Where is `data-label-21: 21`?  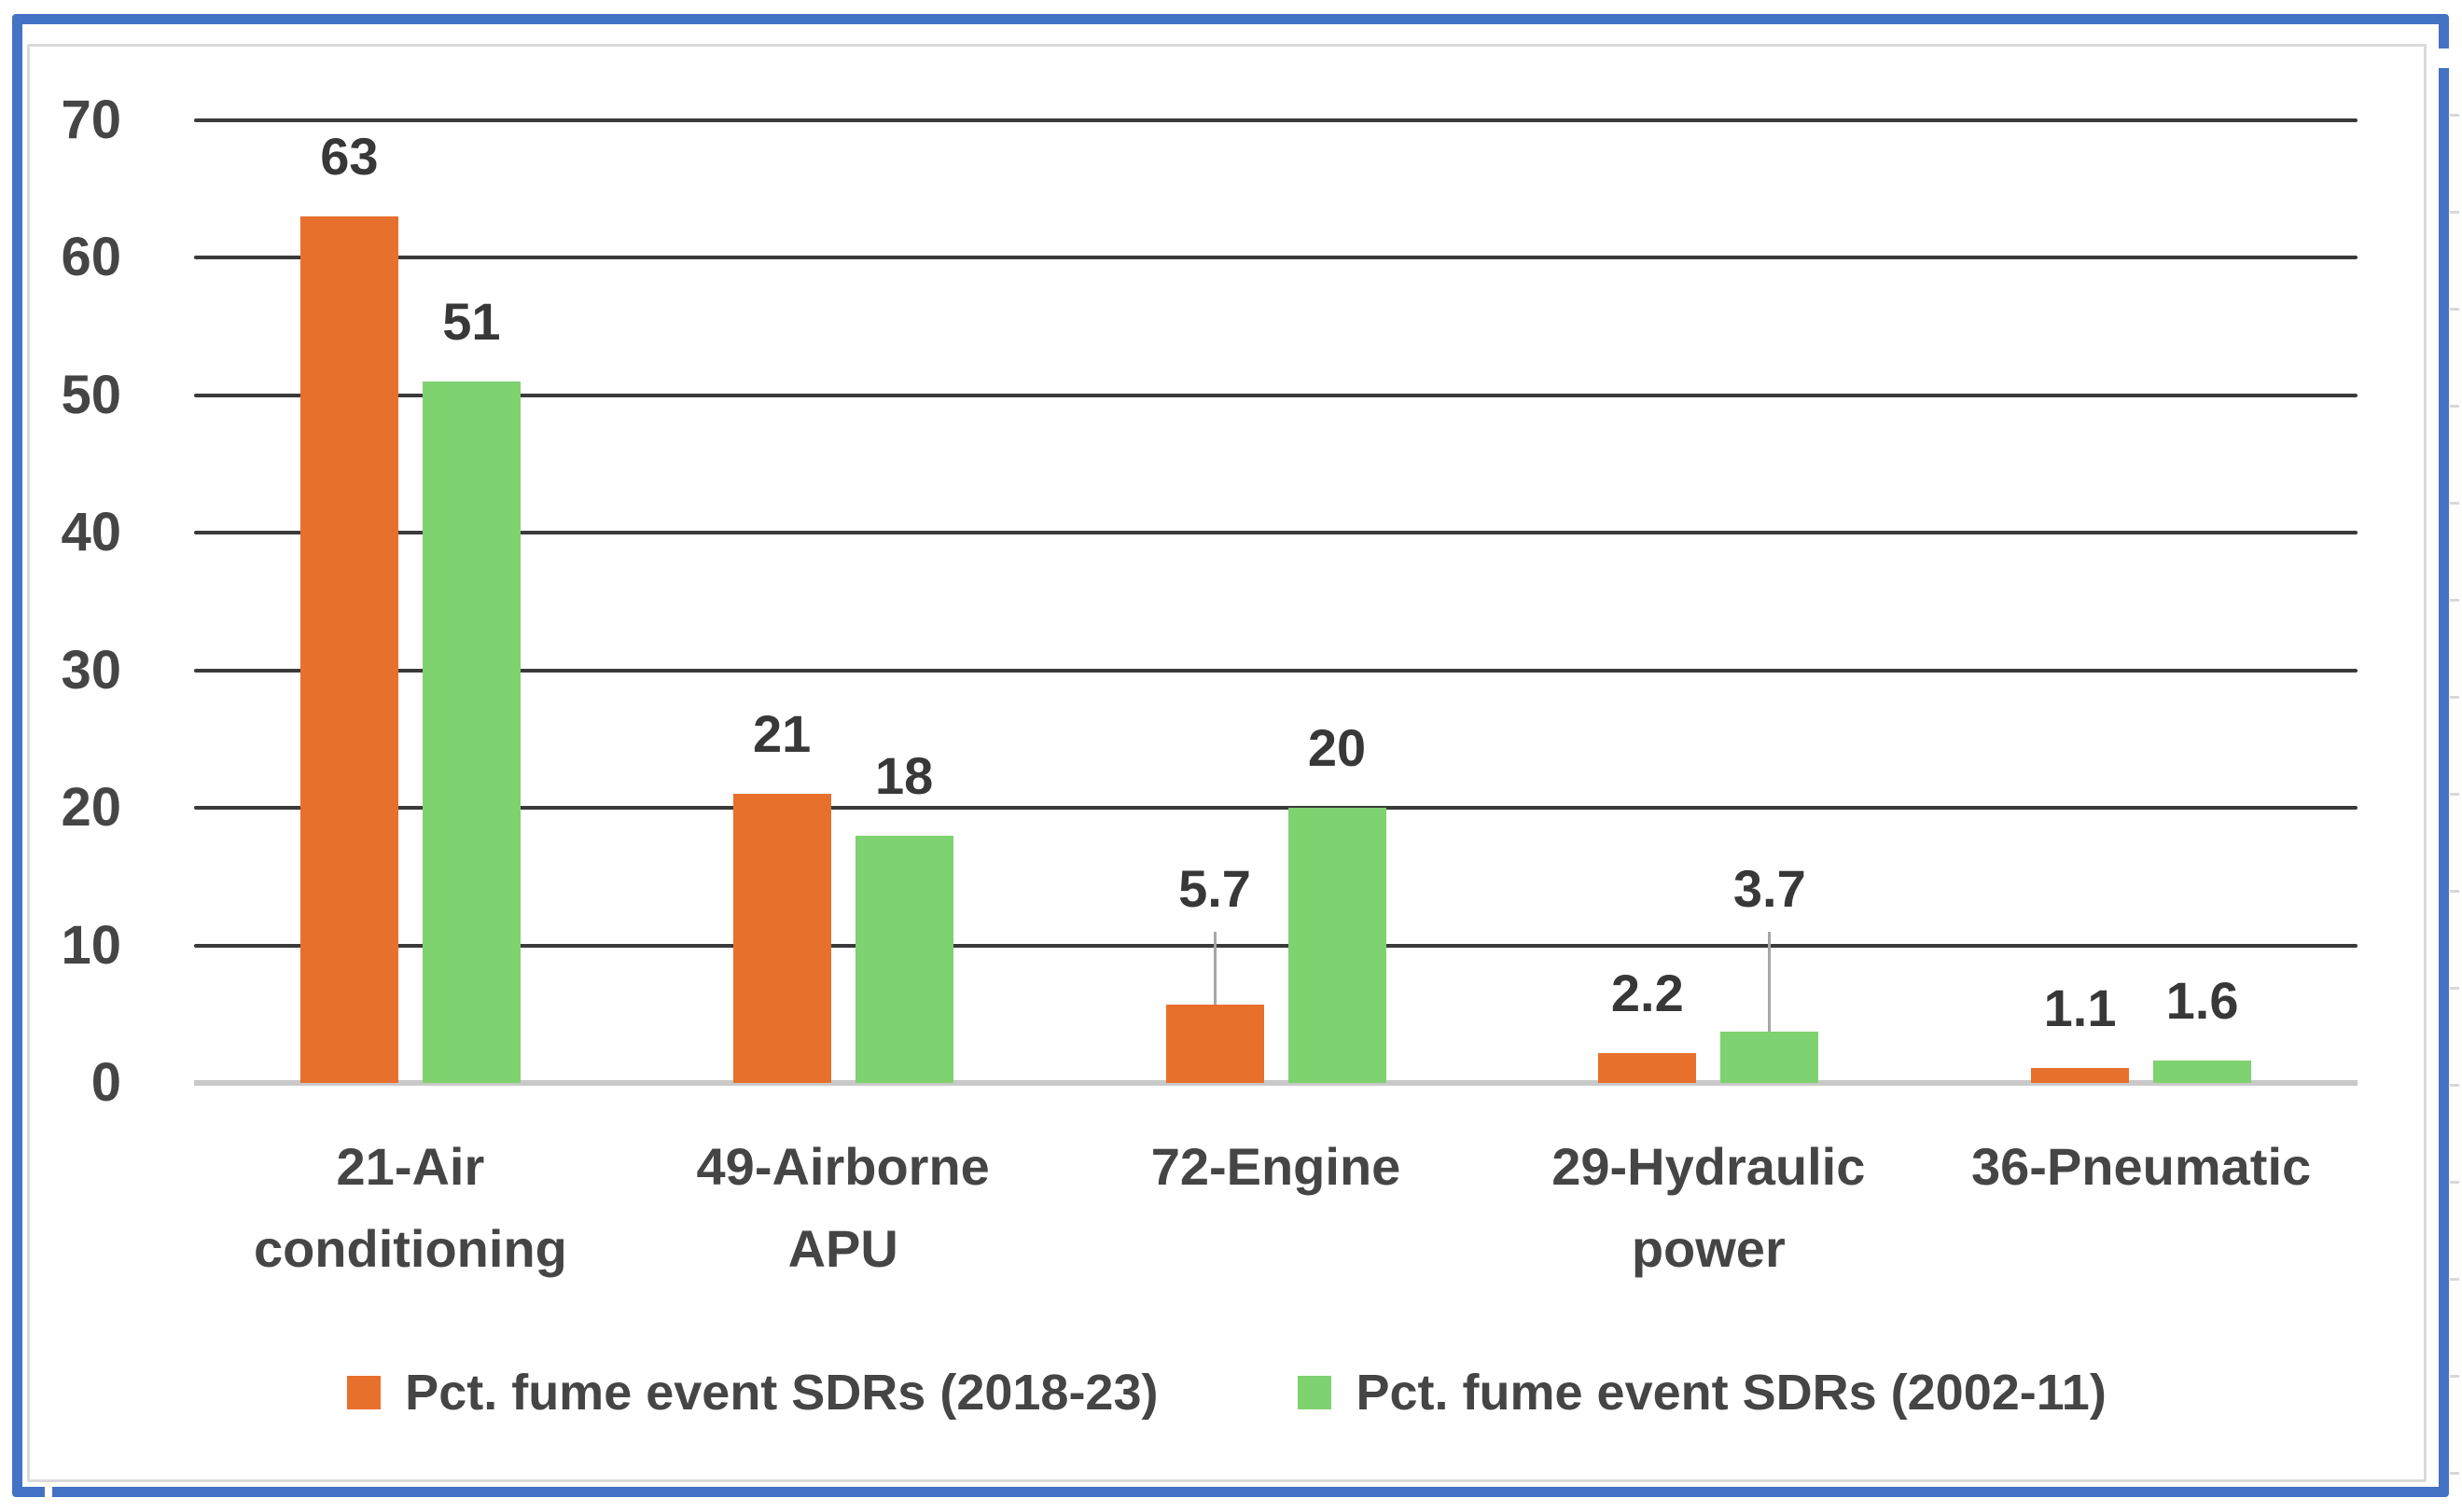 data-label-21: 21 is located at coordinates (782, 734).